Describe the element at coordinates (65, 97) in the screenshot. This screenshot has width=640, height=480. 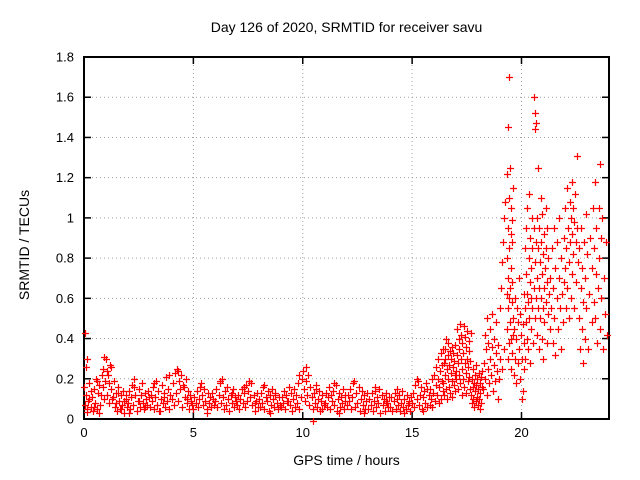
I see `y-tick-label: 1.6` at that location.